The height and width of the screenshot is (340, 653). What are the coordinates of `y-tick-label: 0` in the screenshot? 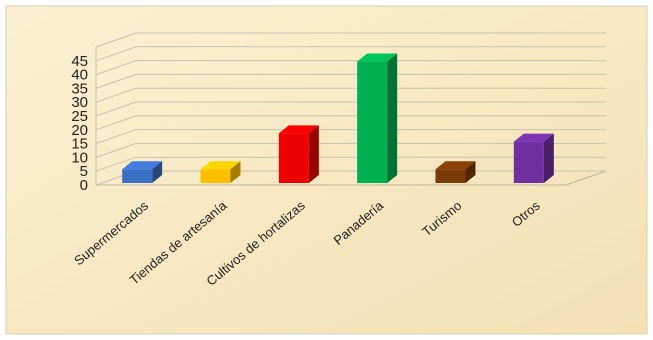 It's located at (84, 185).